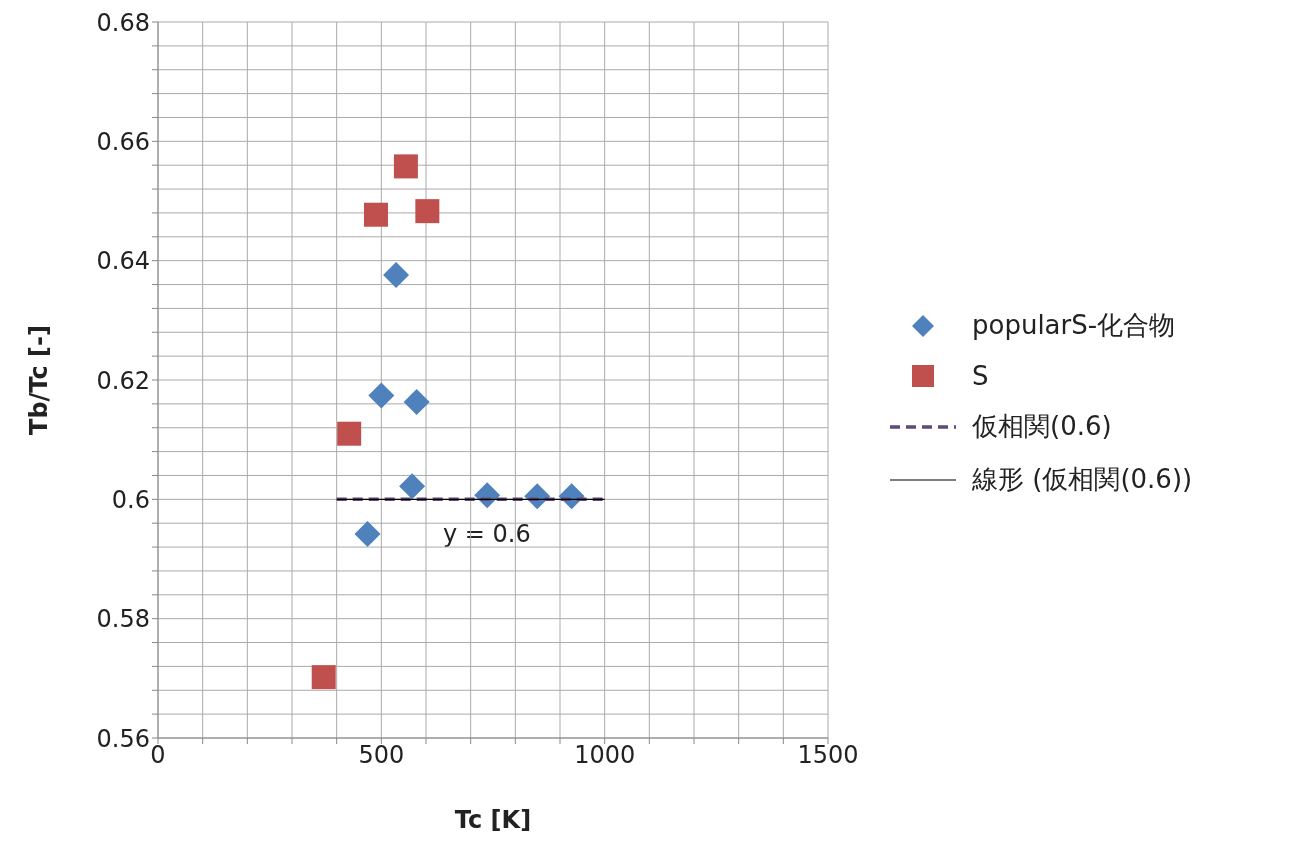 The width and height of the screenshot is (1301, 853). I want to click on y-axis-title: Tb/Tc [-], so click(38, 380).